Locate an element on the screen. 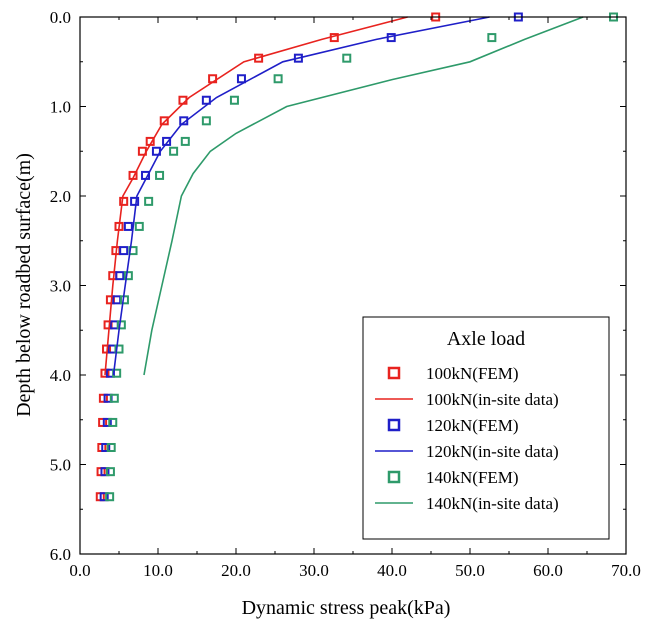 Image resolution: width=659 pixels, height=625 pixels. y-axis-label: Depth below roadbed surface(m) is located at coordinates (24, 285).